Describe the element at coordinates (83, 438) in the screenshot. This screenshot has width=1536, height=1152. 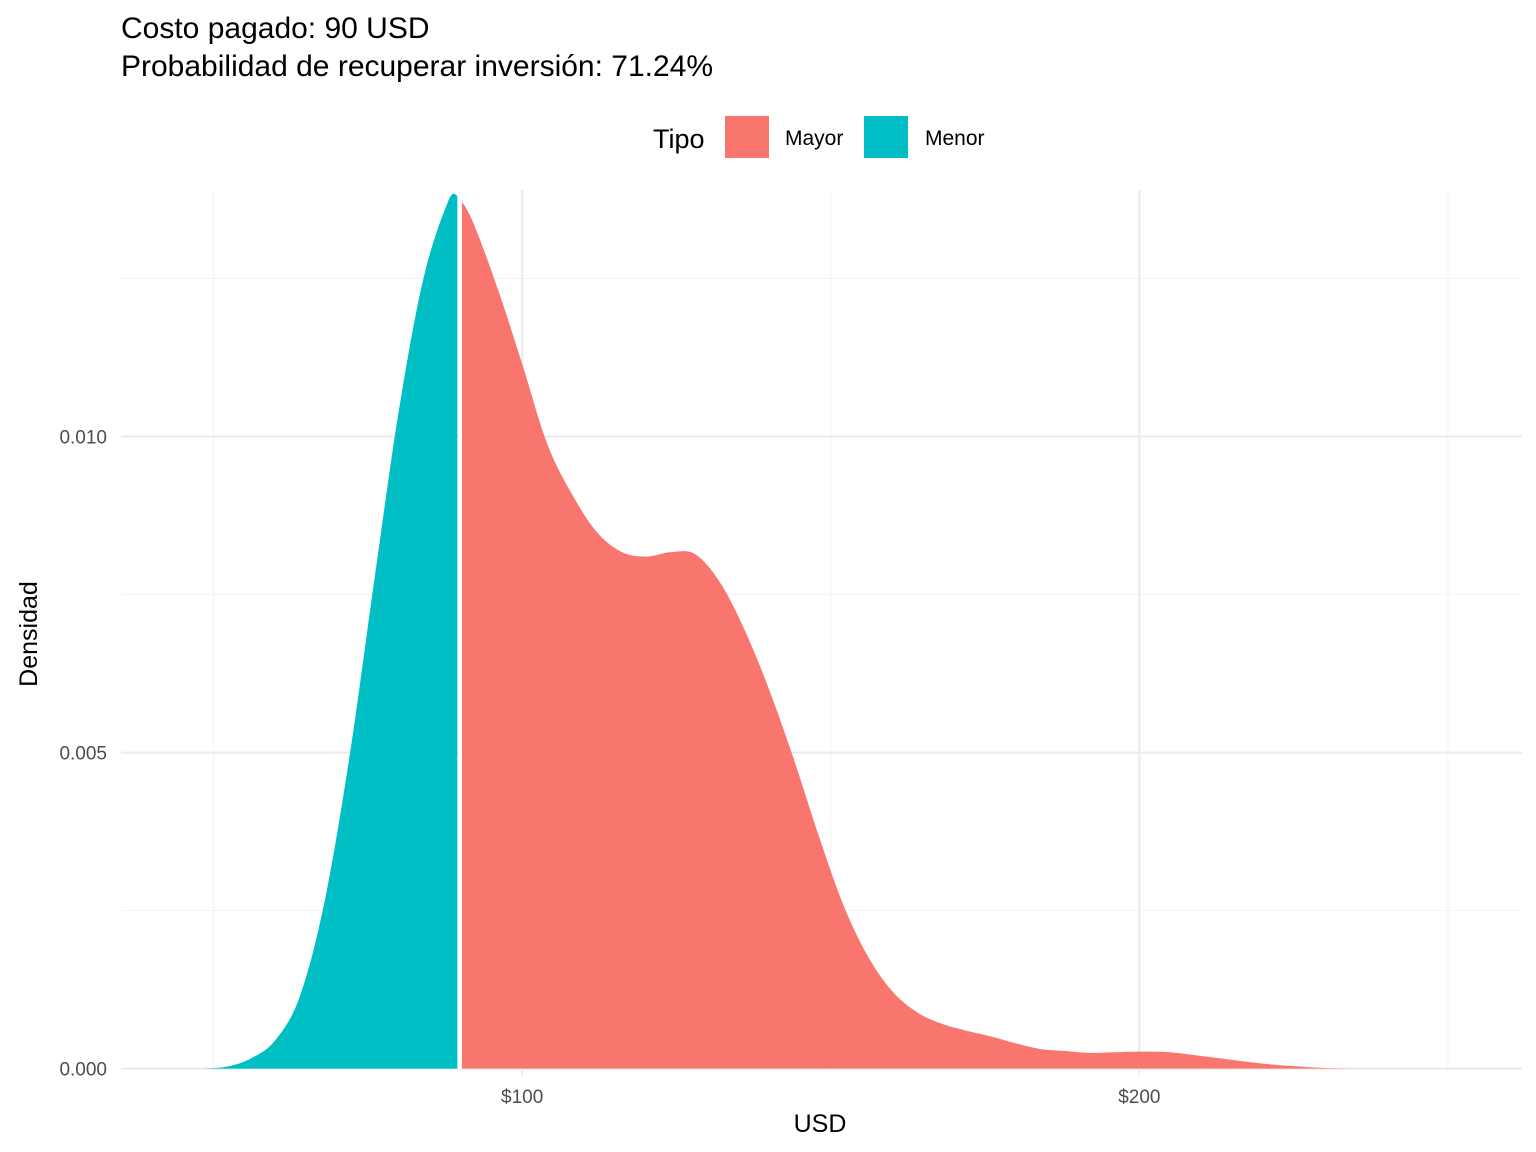
I see `y-tick-label: 0.010` at that location.